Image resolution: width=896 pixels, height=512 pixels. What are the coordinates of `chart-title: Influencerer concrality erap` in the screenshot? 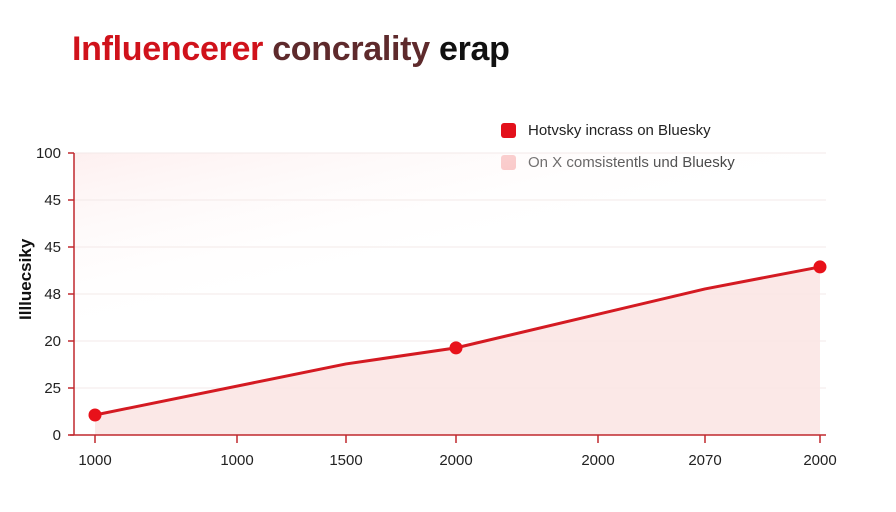 It's located at (291, 49).